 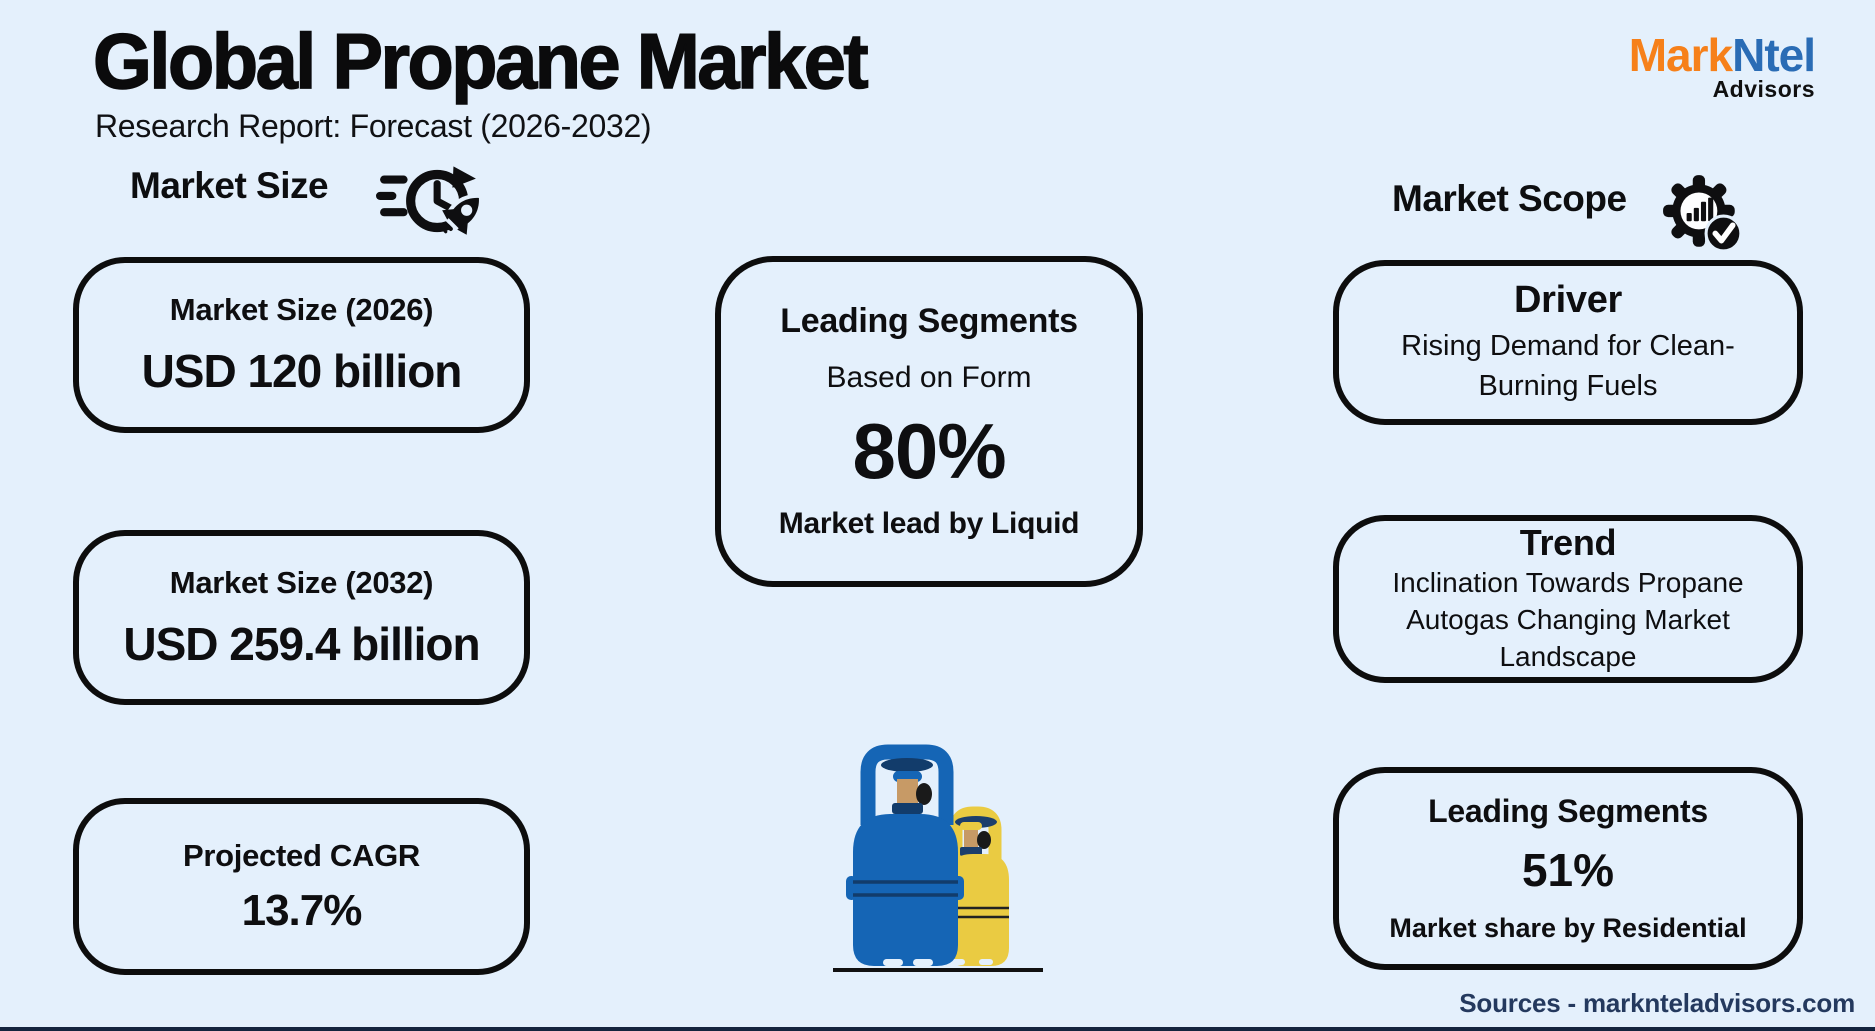 What do you see at coordinates (301, 855) in the screenshot?
I see `projected-cagr-label: Projected CAGR` at bounding box center [301, 855].